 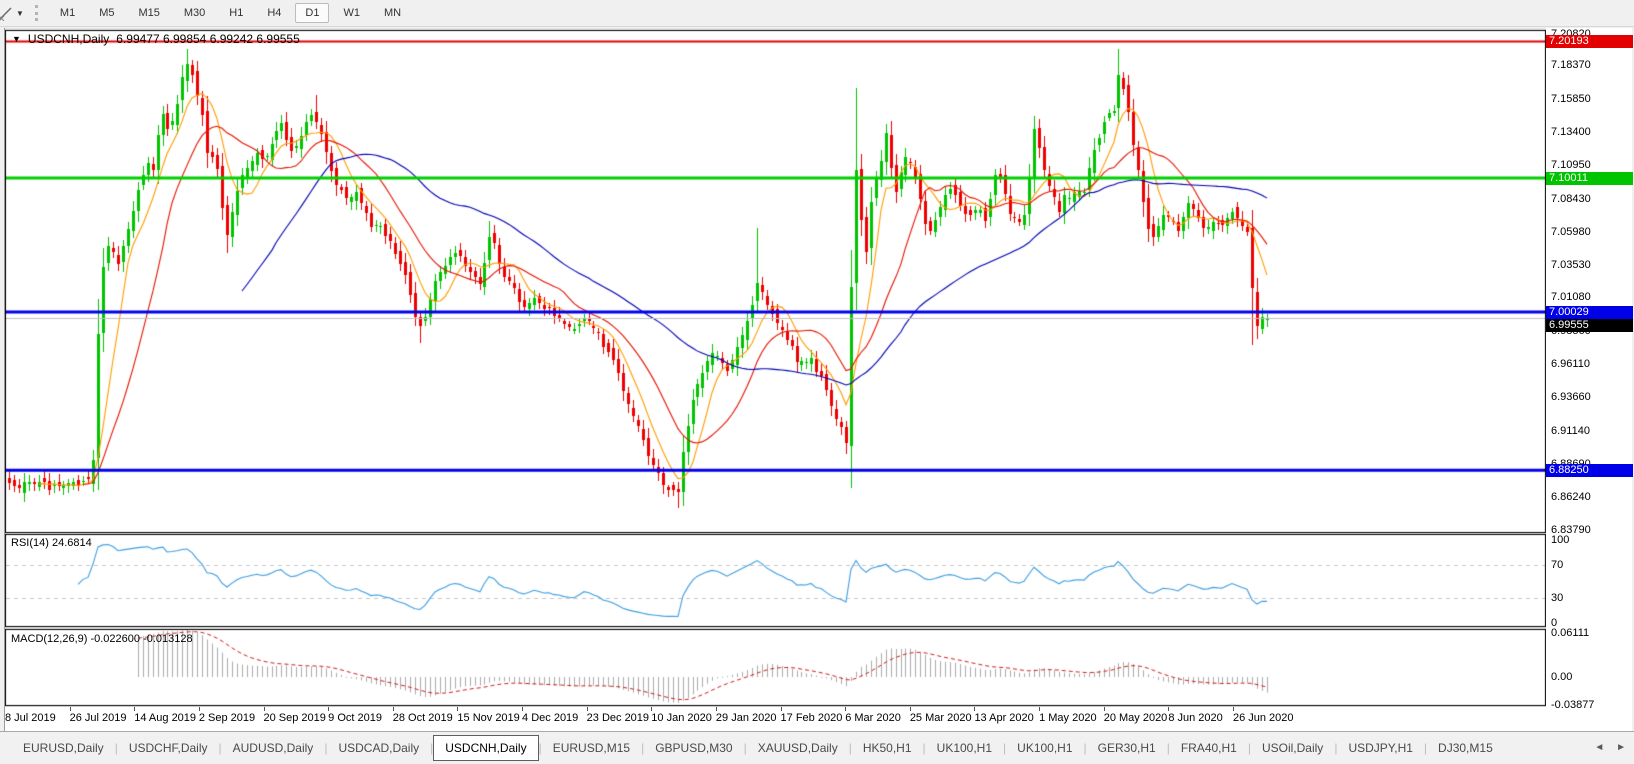 What do you see at coordinates (236, 13) in the screenshot?
I see `timeframe-button-h1: H1` at bounding box center [236, 13].